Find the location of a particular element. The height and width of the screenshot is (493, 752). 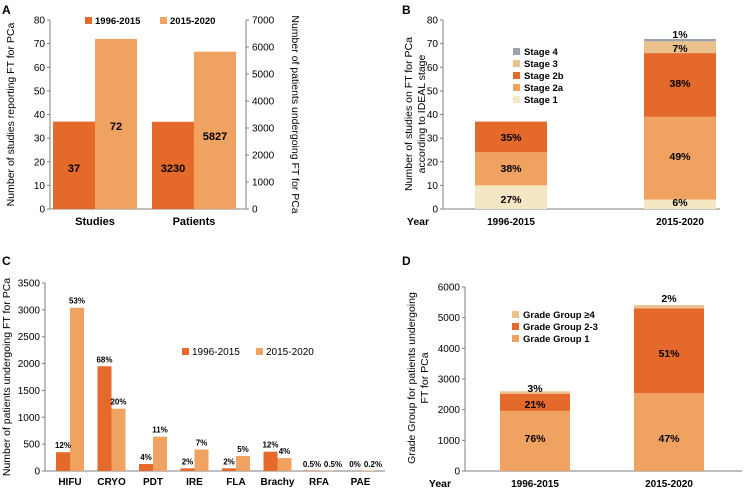

a-y-right-tick-label: 3000 is located at coordinates (263, 129).